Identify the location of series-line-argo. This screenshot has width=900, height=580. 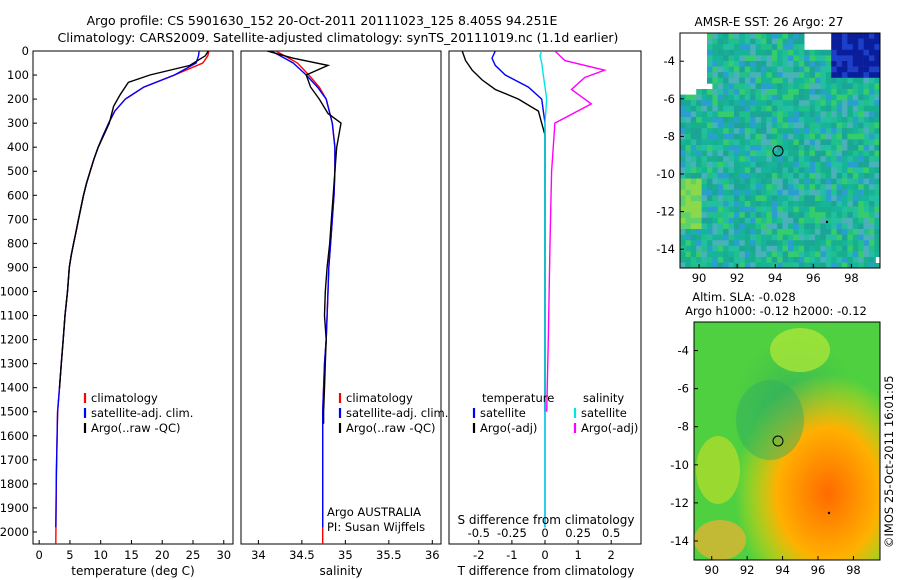
(304, 237).